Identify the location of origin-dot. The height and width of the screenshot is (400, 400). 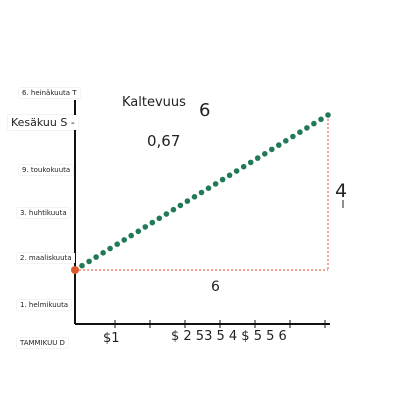
(75, 270).